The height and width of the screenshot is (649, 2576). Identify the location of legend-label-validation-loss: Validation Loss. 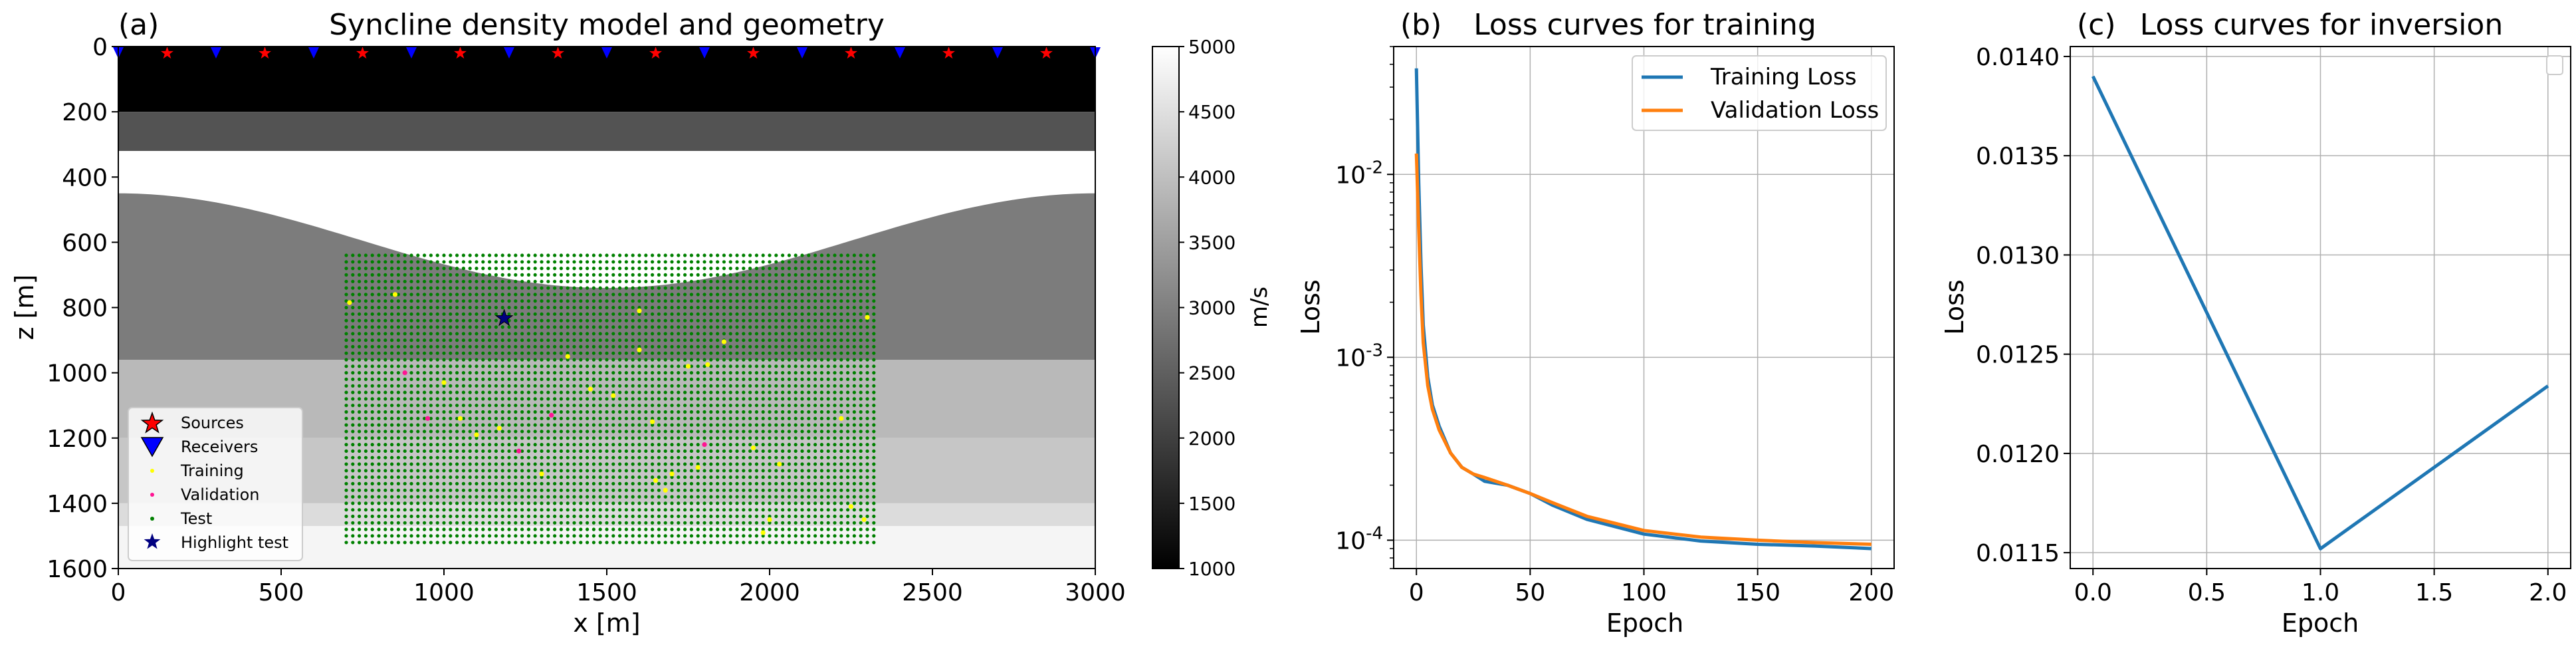
(1795, 110).